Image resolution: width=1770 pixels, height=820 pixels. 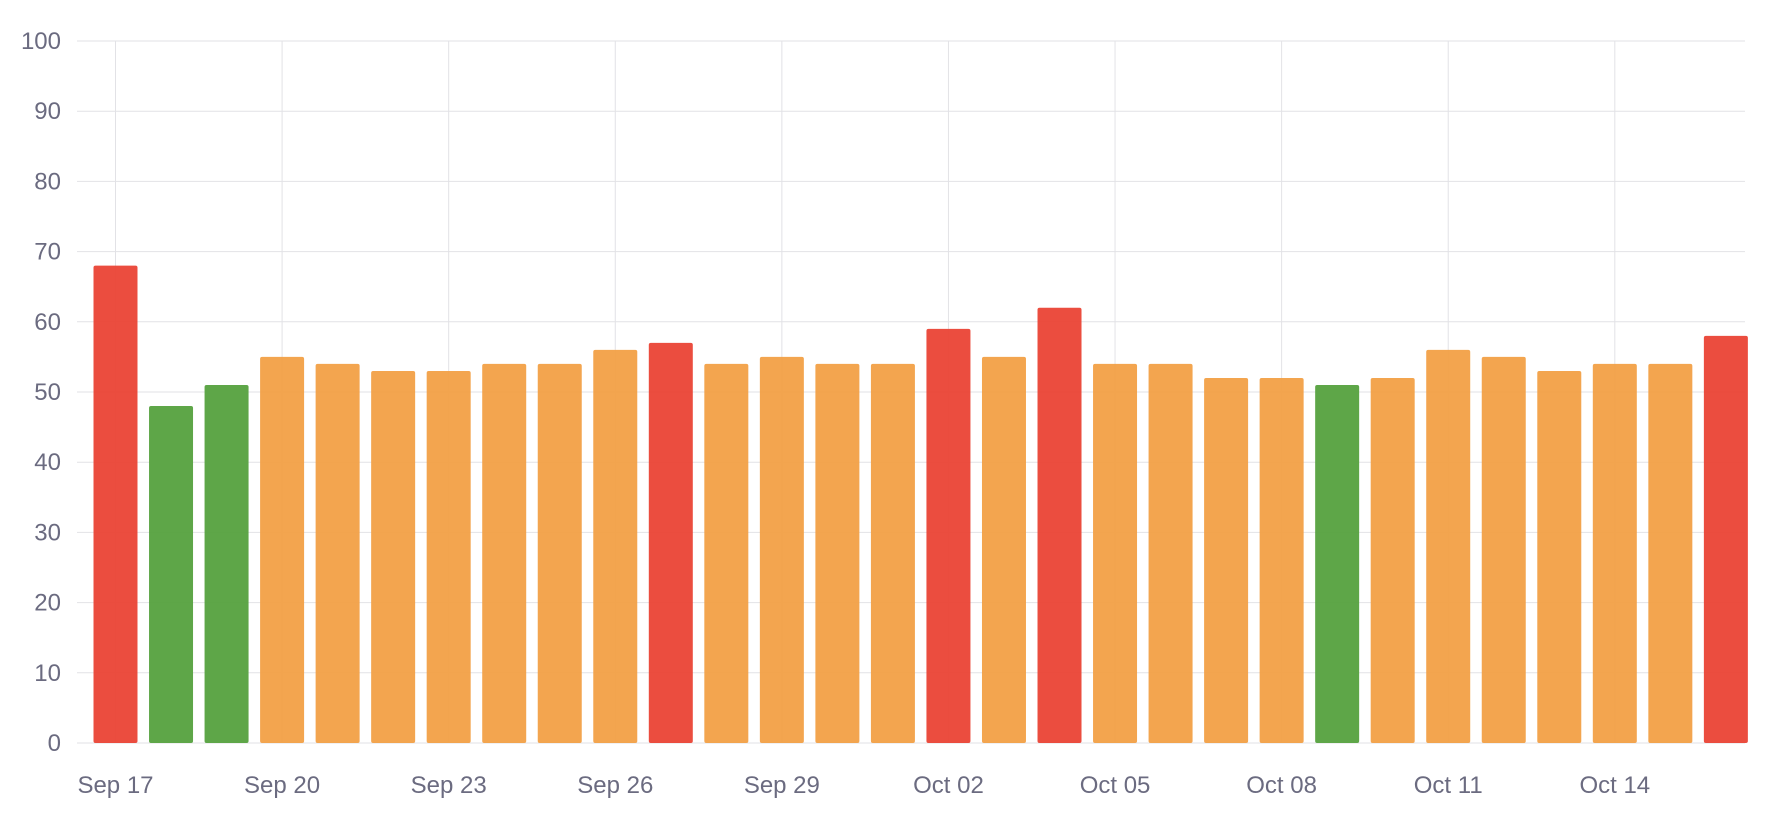 What do you see at coordinates (47, 181) in the screenshot?
I see `y-tick-label: 80` at bounding box center [47, 181].